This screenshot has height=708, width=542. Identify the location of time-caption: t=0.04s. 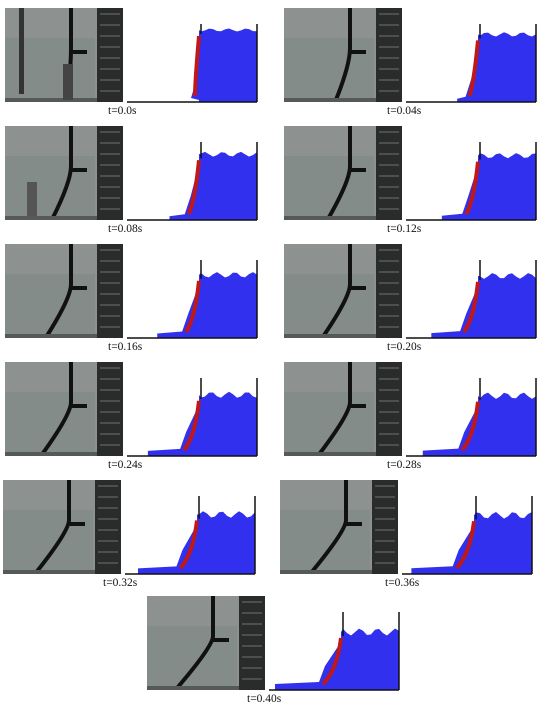
(404, 111).